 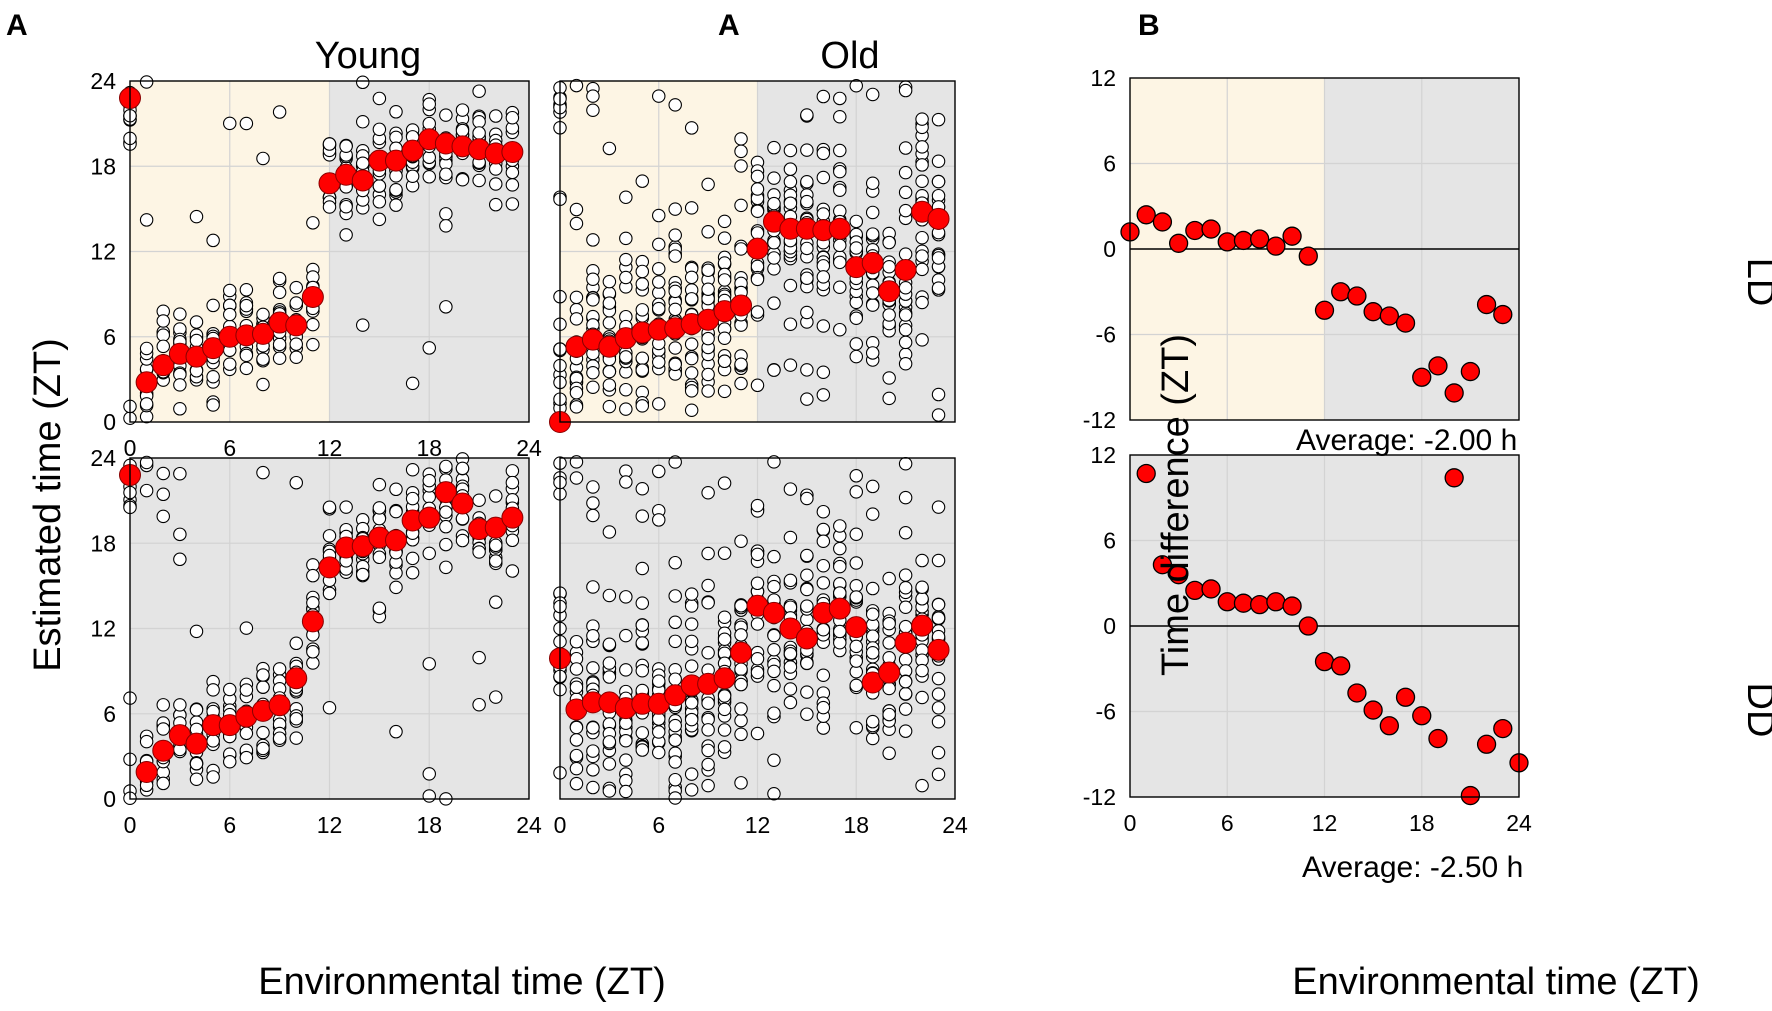 I want to click on zero-line-layer, so click(x=1324, y=437).